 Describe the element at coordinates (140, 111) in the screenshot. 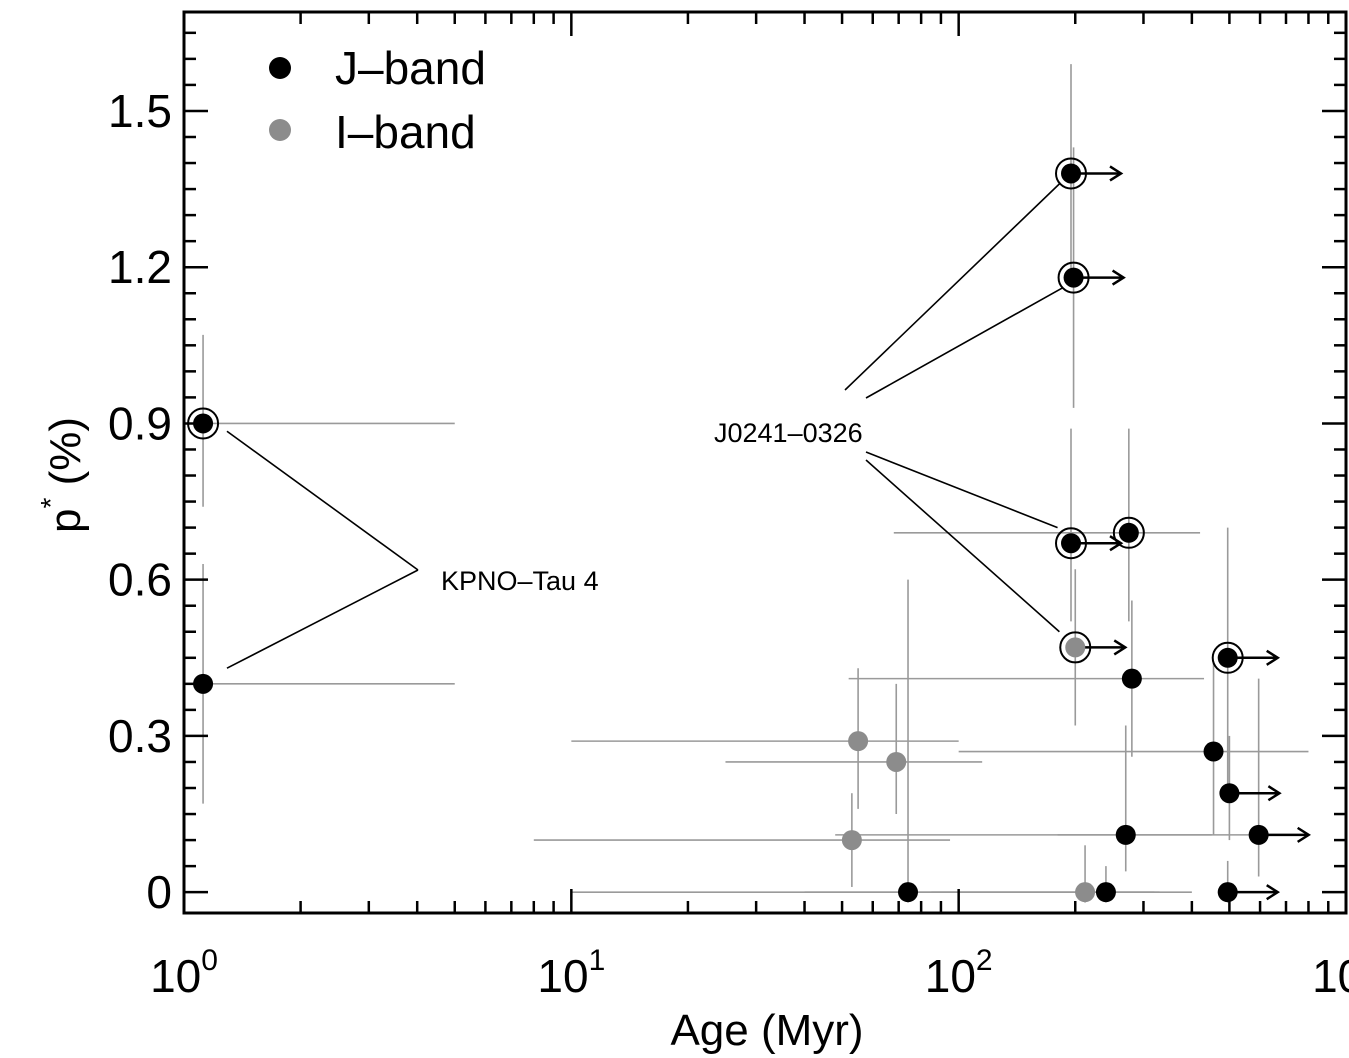

I see `y-tick-label: 1.5` at that location.